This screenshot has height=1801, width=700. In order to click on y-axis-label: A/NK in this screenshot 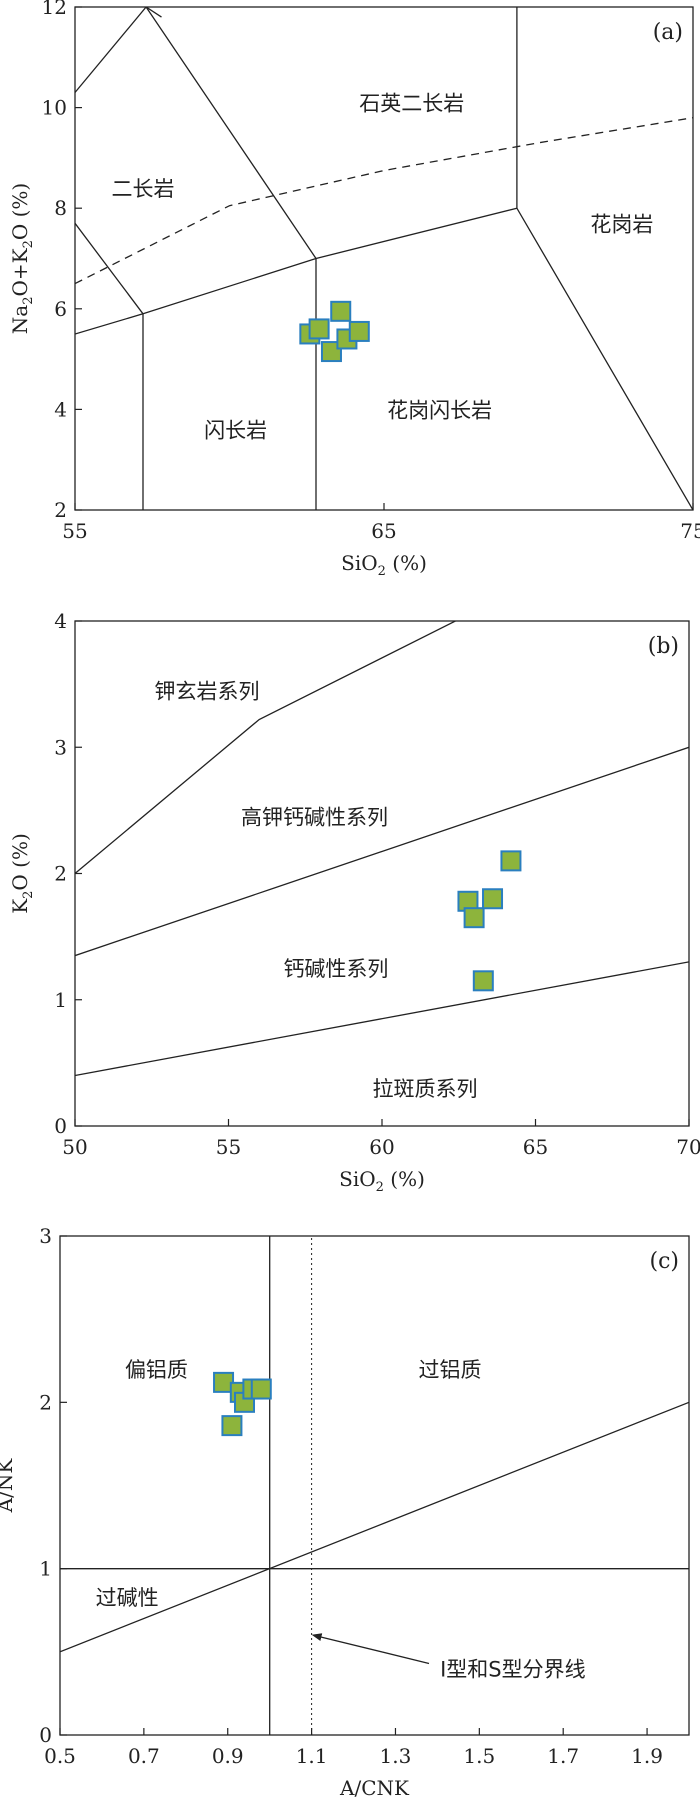, I will do `click(8, 1486)`.